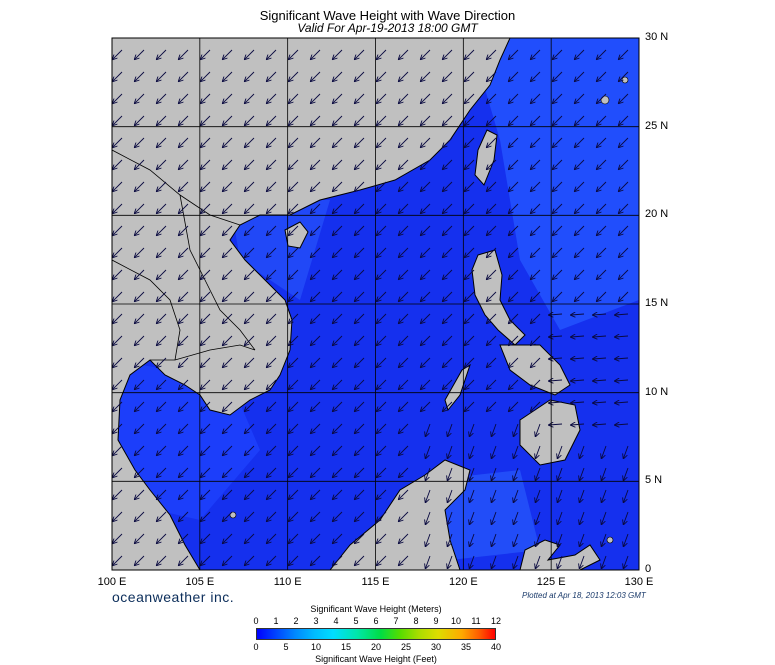 The width and height of the screenshot is (775, 665). What do you see at coordinates (376, 621) in the screenshot?
I see `colorbar-tick-label: 6` at bounding box center [376, 621].